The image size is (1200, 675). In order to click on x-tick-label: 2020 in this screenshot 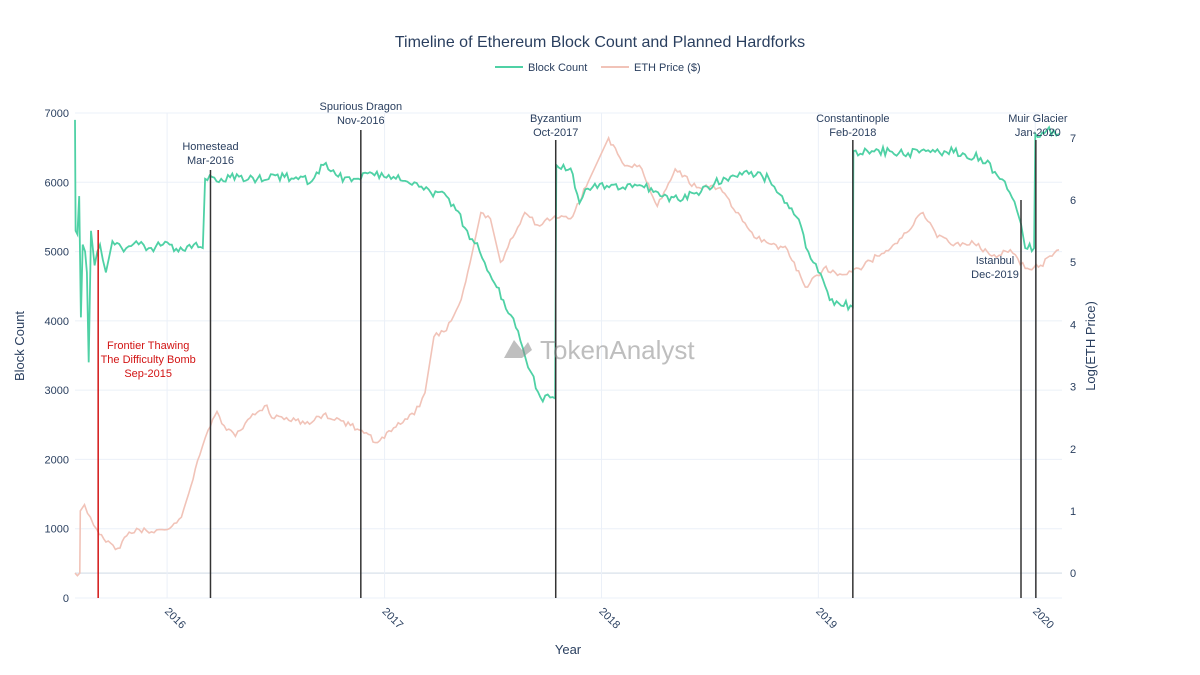, I will do `click(1043, 619)`.